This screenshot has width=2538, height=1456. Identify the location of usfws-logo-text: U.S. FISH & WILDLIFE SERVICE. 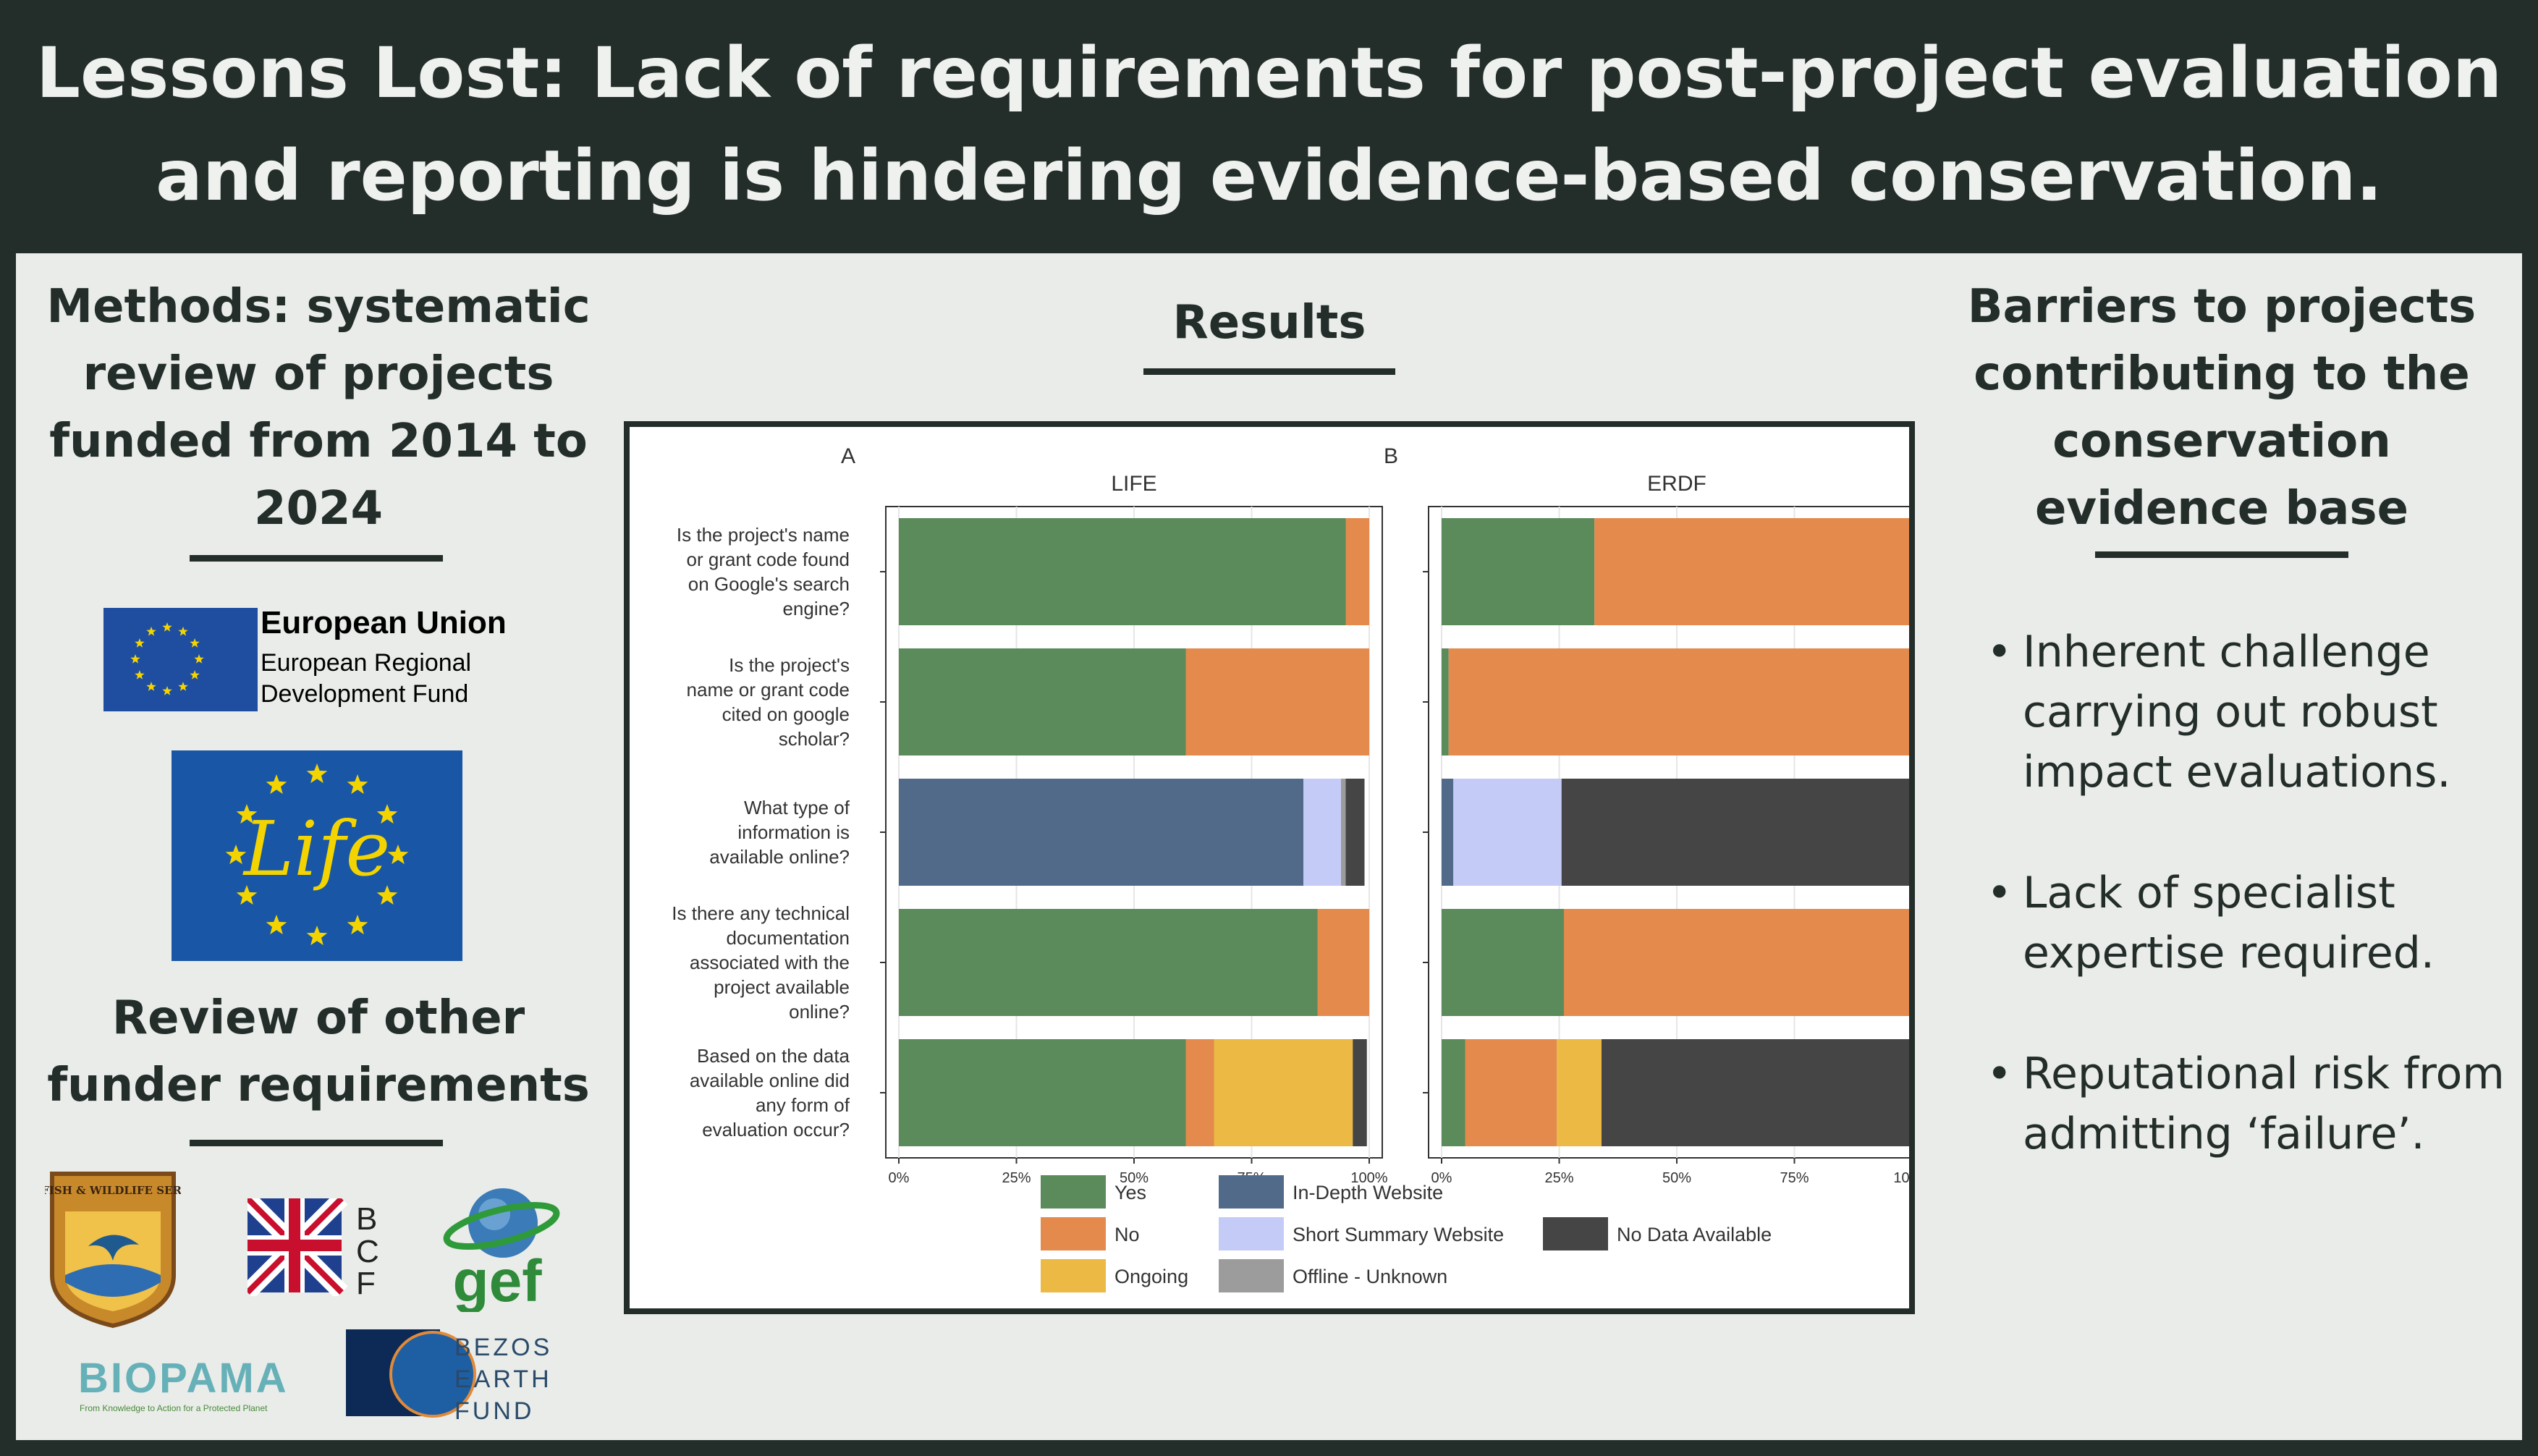
(113, 1190).